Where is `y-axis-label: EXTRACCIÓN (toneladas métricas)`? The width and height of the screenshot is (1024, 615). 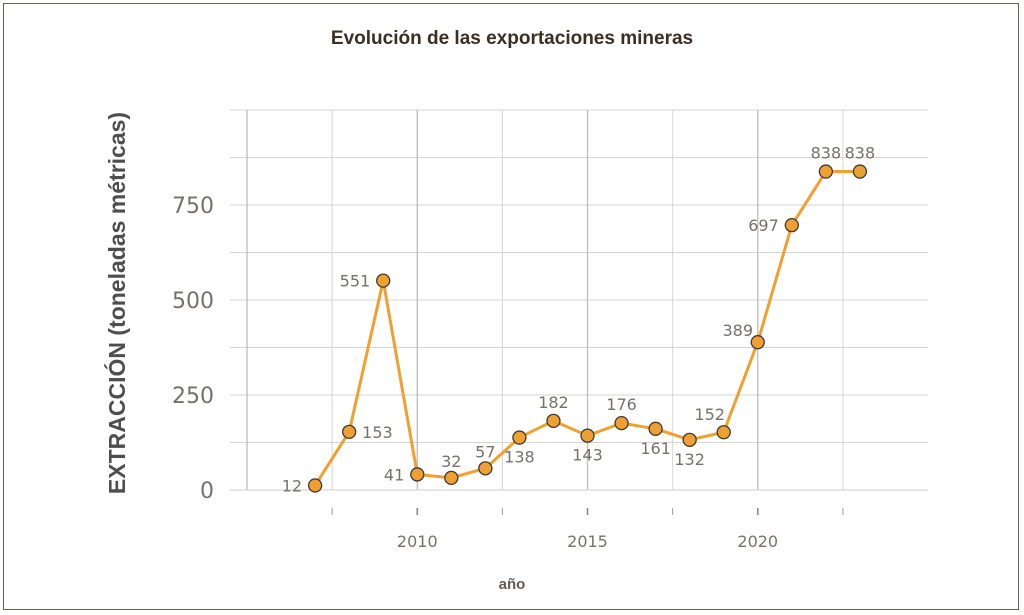
y-axis-label: EXTRACCIÓN (toneladas métricas) is located at coordinates (116, 303).